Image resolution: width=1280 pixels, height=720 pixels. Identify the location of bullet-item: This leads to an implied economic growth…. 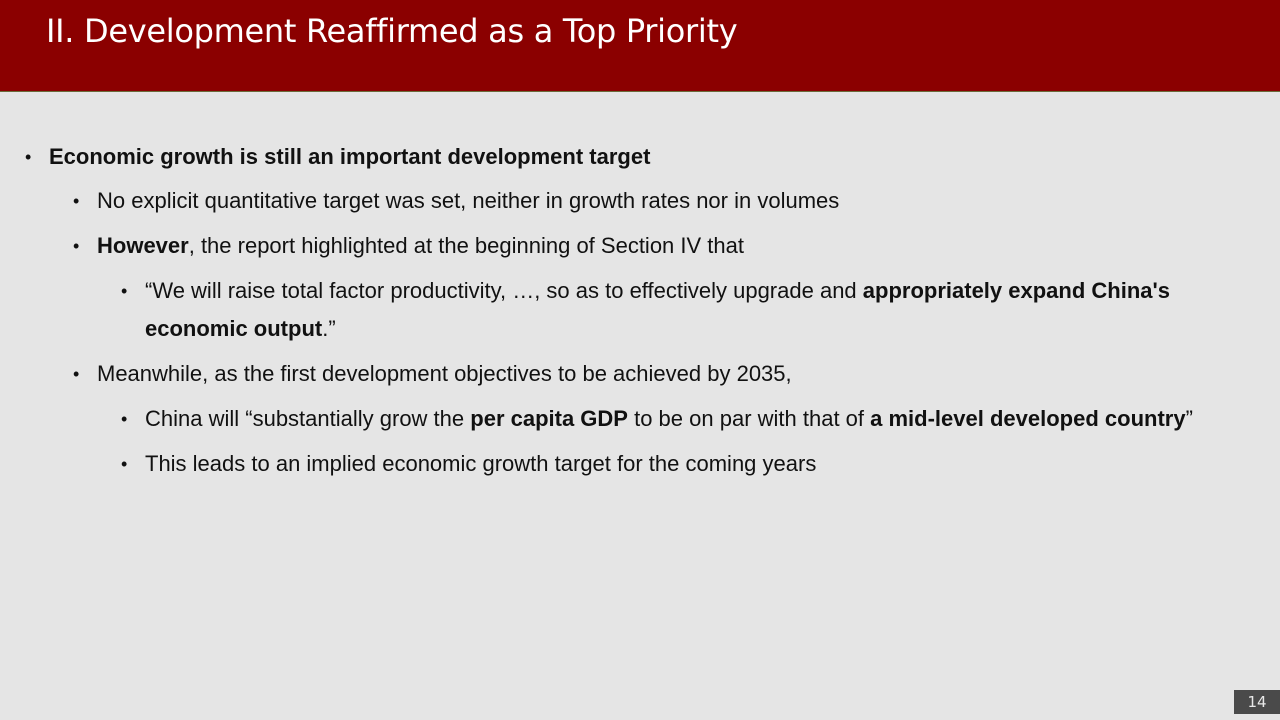
(602, 464).